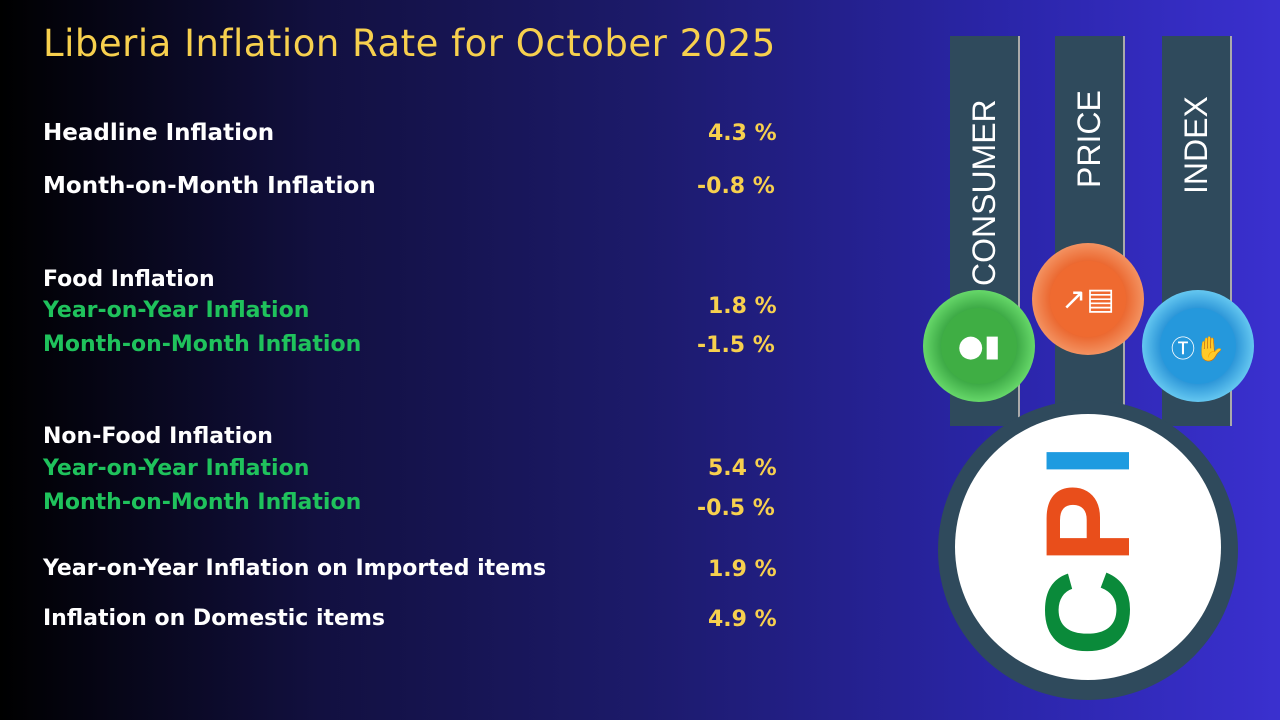 This screenshot has width=1280, height=720. I want to click on nonfood-yoy-label: Year-on-Year Inflation, so click(176, 468).